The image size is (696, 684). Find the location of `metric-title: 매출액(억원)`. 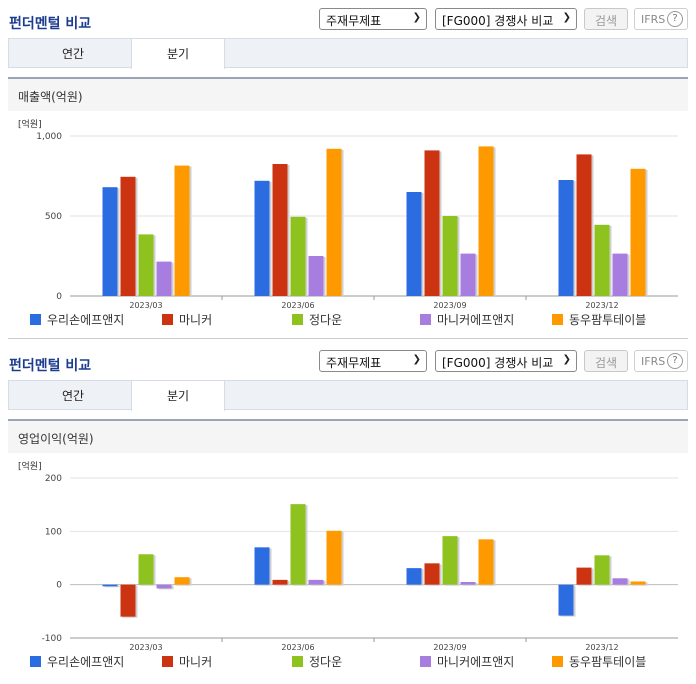

metric-title: 매출액(억원) is located at coordinates (50, 97).